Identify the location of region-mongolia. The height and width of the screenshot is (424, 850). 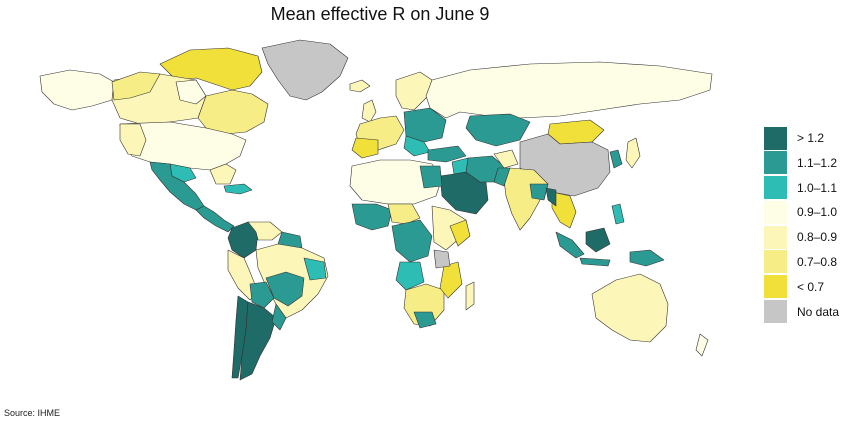
(576, 132).